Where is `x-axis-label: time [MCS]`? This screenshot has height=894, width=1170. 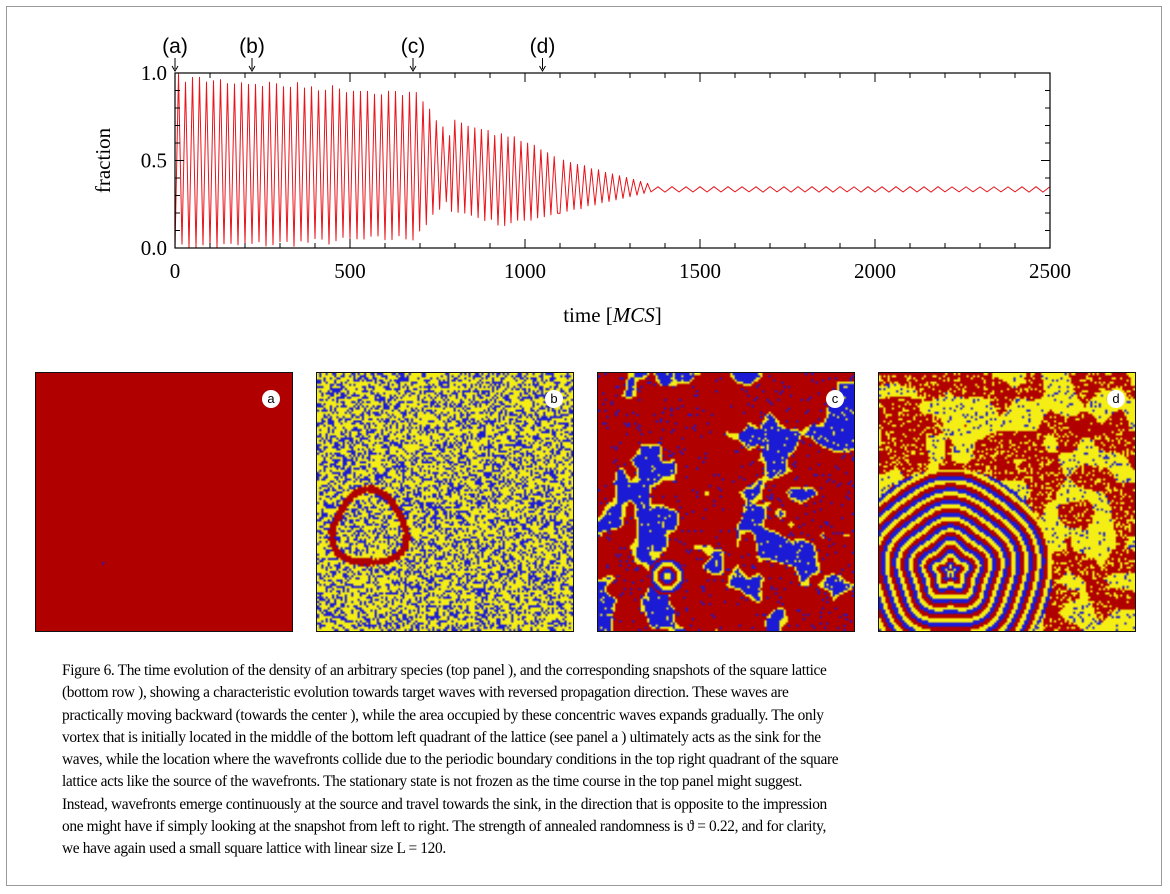
x-axis-label: time [MCS] is located at coordinates (612, 315).